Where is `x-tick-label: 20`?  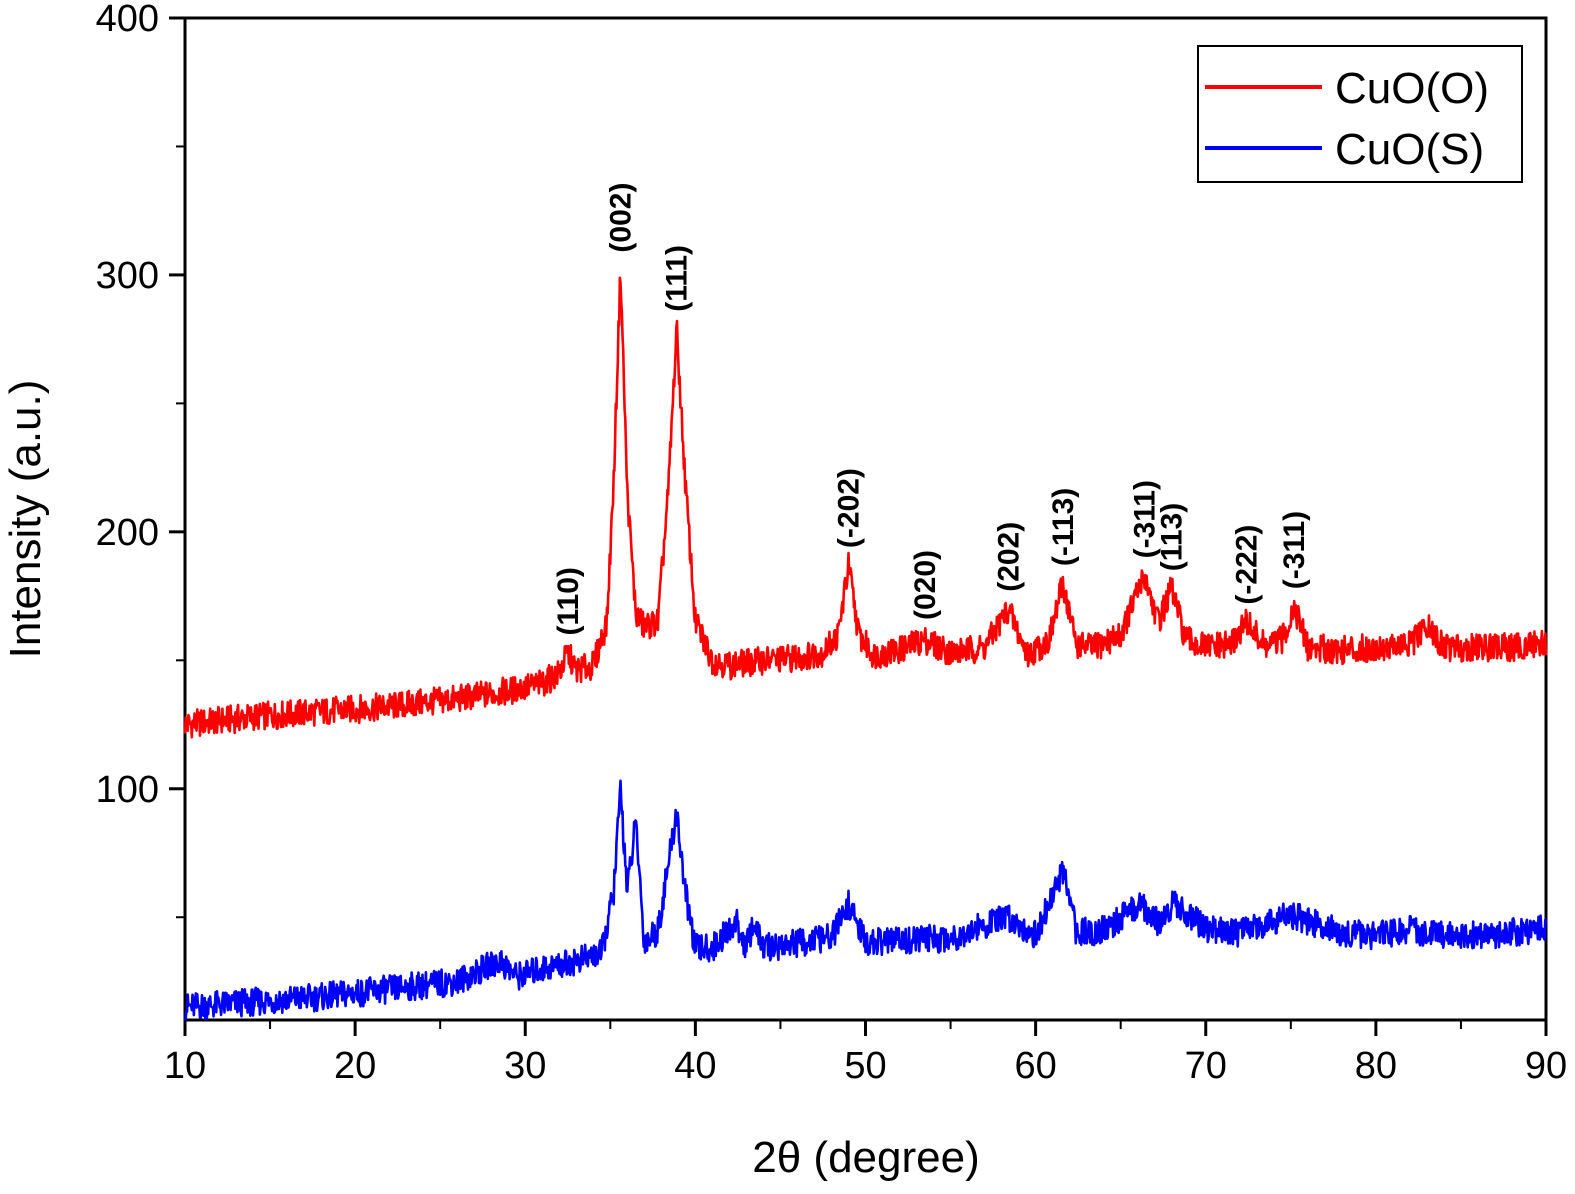
x-tick-label: 20 is located at coordinates (355, 1066).